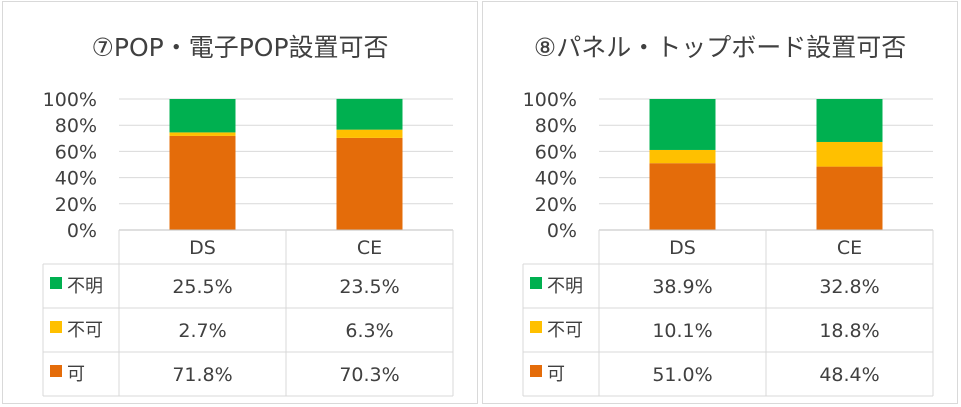 The height and width of the screenshot is (407, 961). Describe the element at coordinates (849, 331) in the screenshot. I see `data-label: 18.8%` at that location.